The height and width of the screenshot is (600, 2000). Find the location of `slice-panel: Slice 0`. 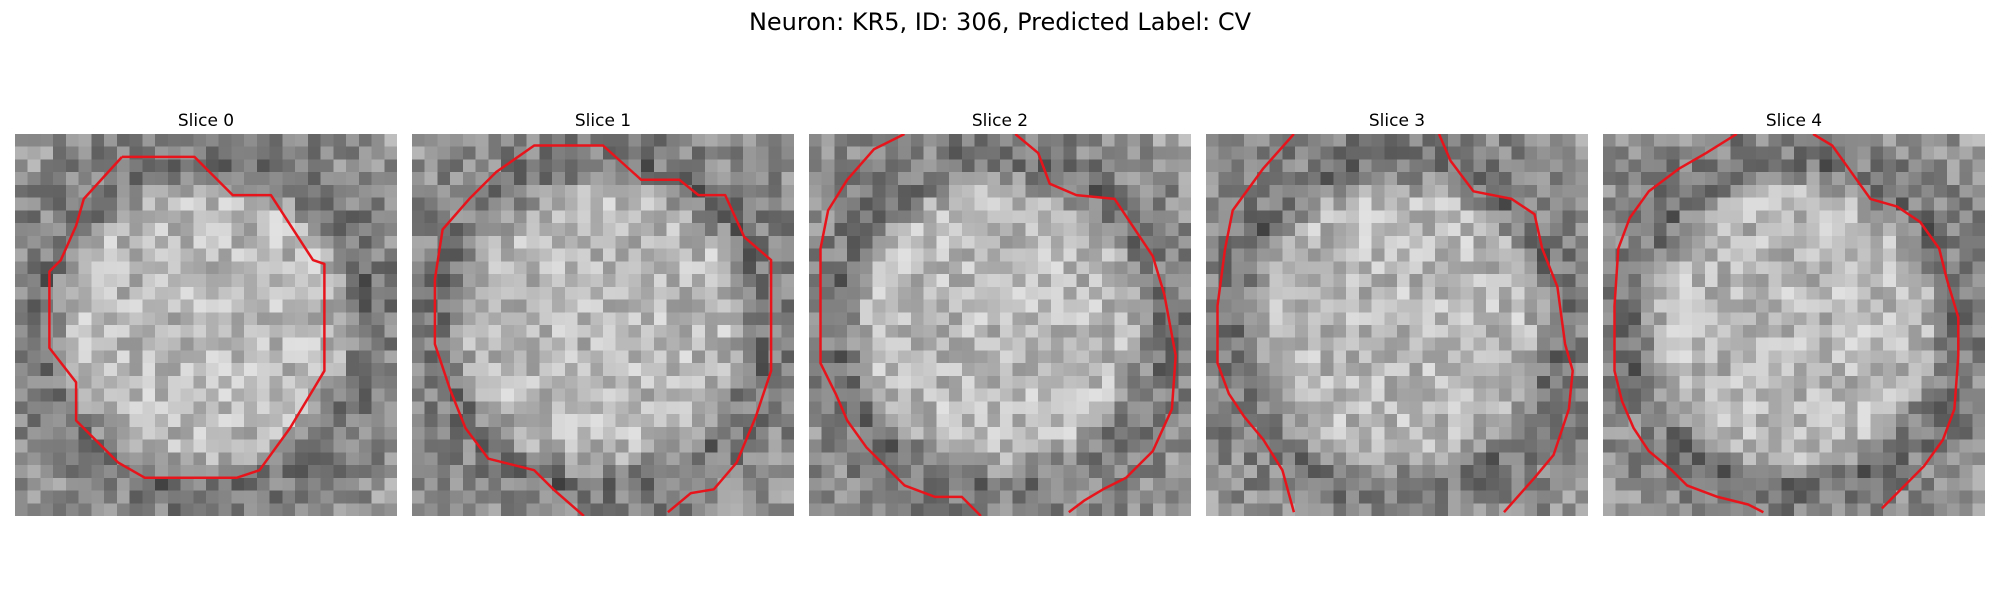

slice-panel: Slice 0 is located at coordinates (206, 312).